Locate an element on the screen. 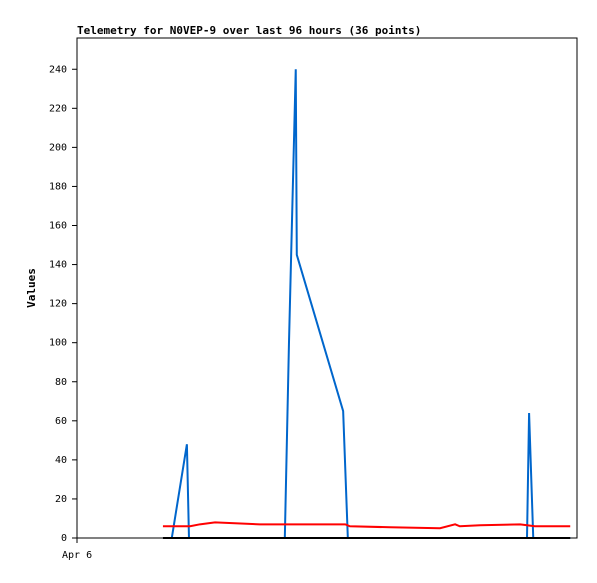  y-tick-label: 220 is located at coordinates (58, 108).